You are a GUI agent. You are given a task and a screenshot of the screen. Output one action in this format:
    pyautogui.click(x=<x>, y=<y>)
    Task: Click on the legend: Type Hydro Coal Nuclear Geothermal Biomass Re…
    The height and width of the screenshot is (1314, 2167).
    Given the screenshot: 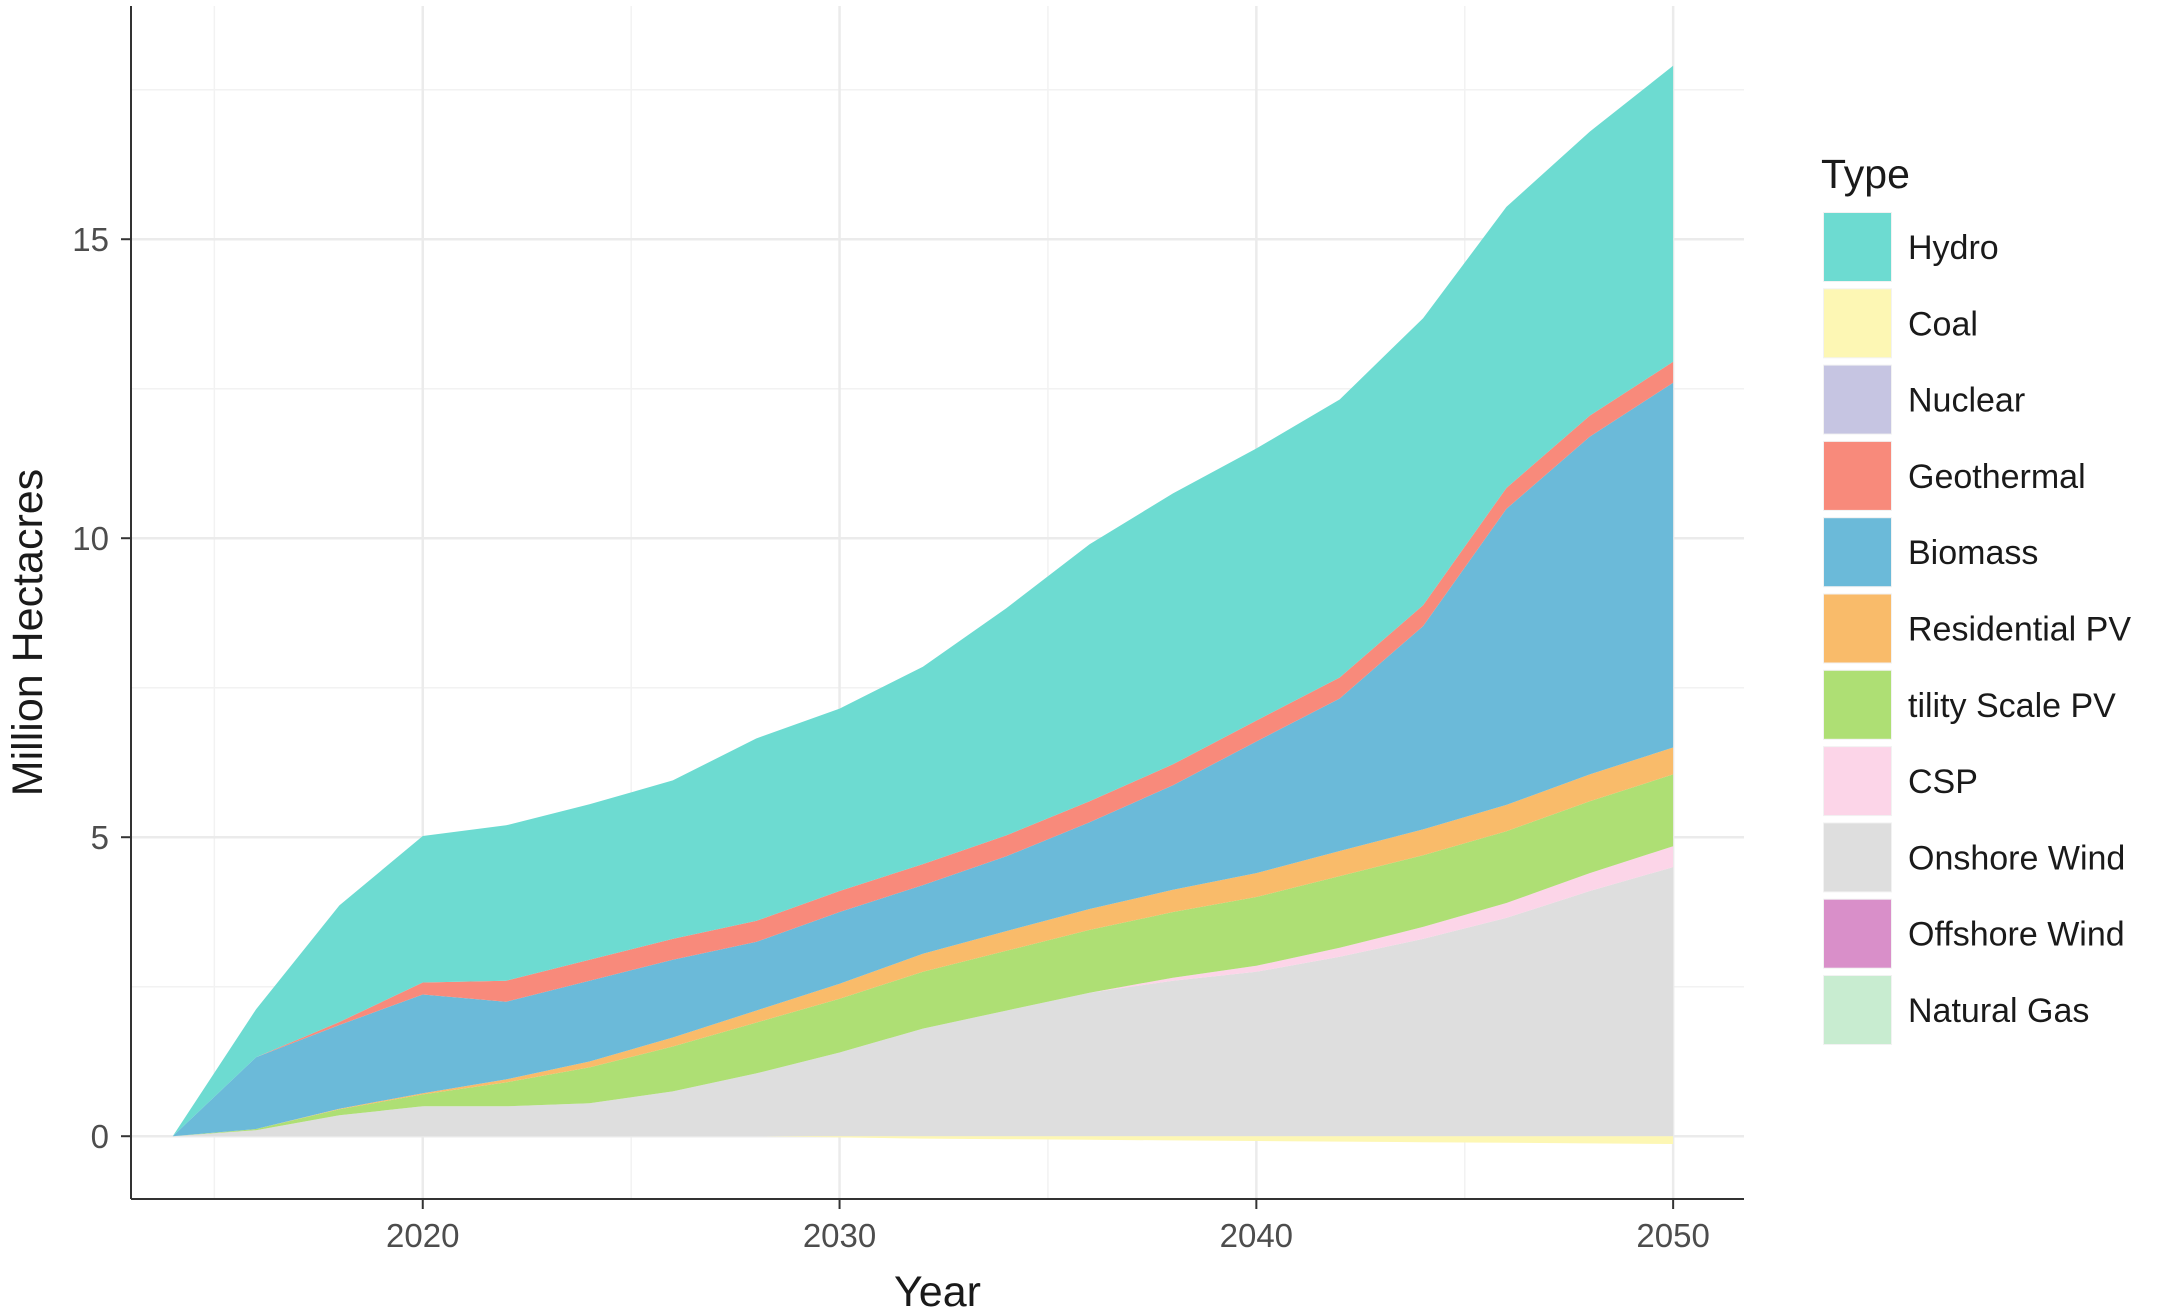 What is the action you would take?
    pyautogui.click(x=1976, y=598)
    